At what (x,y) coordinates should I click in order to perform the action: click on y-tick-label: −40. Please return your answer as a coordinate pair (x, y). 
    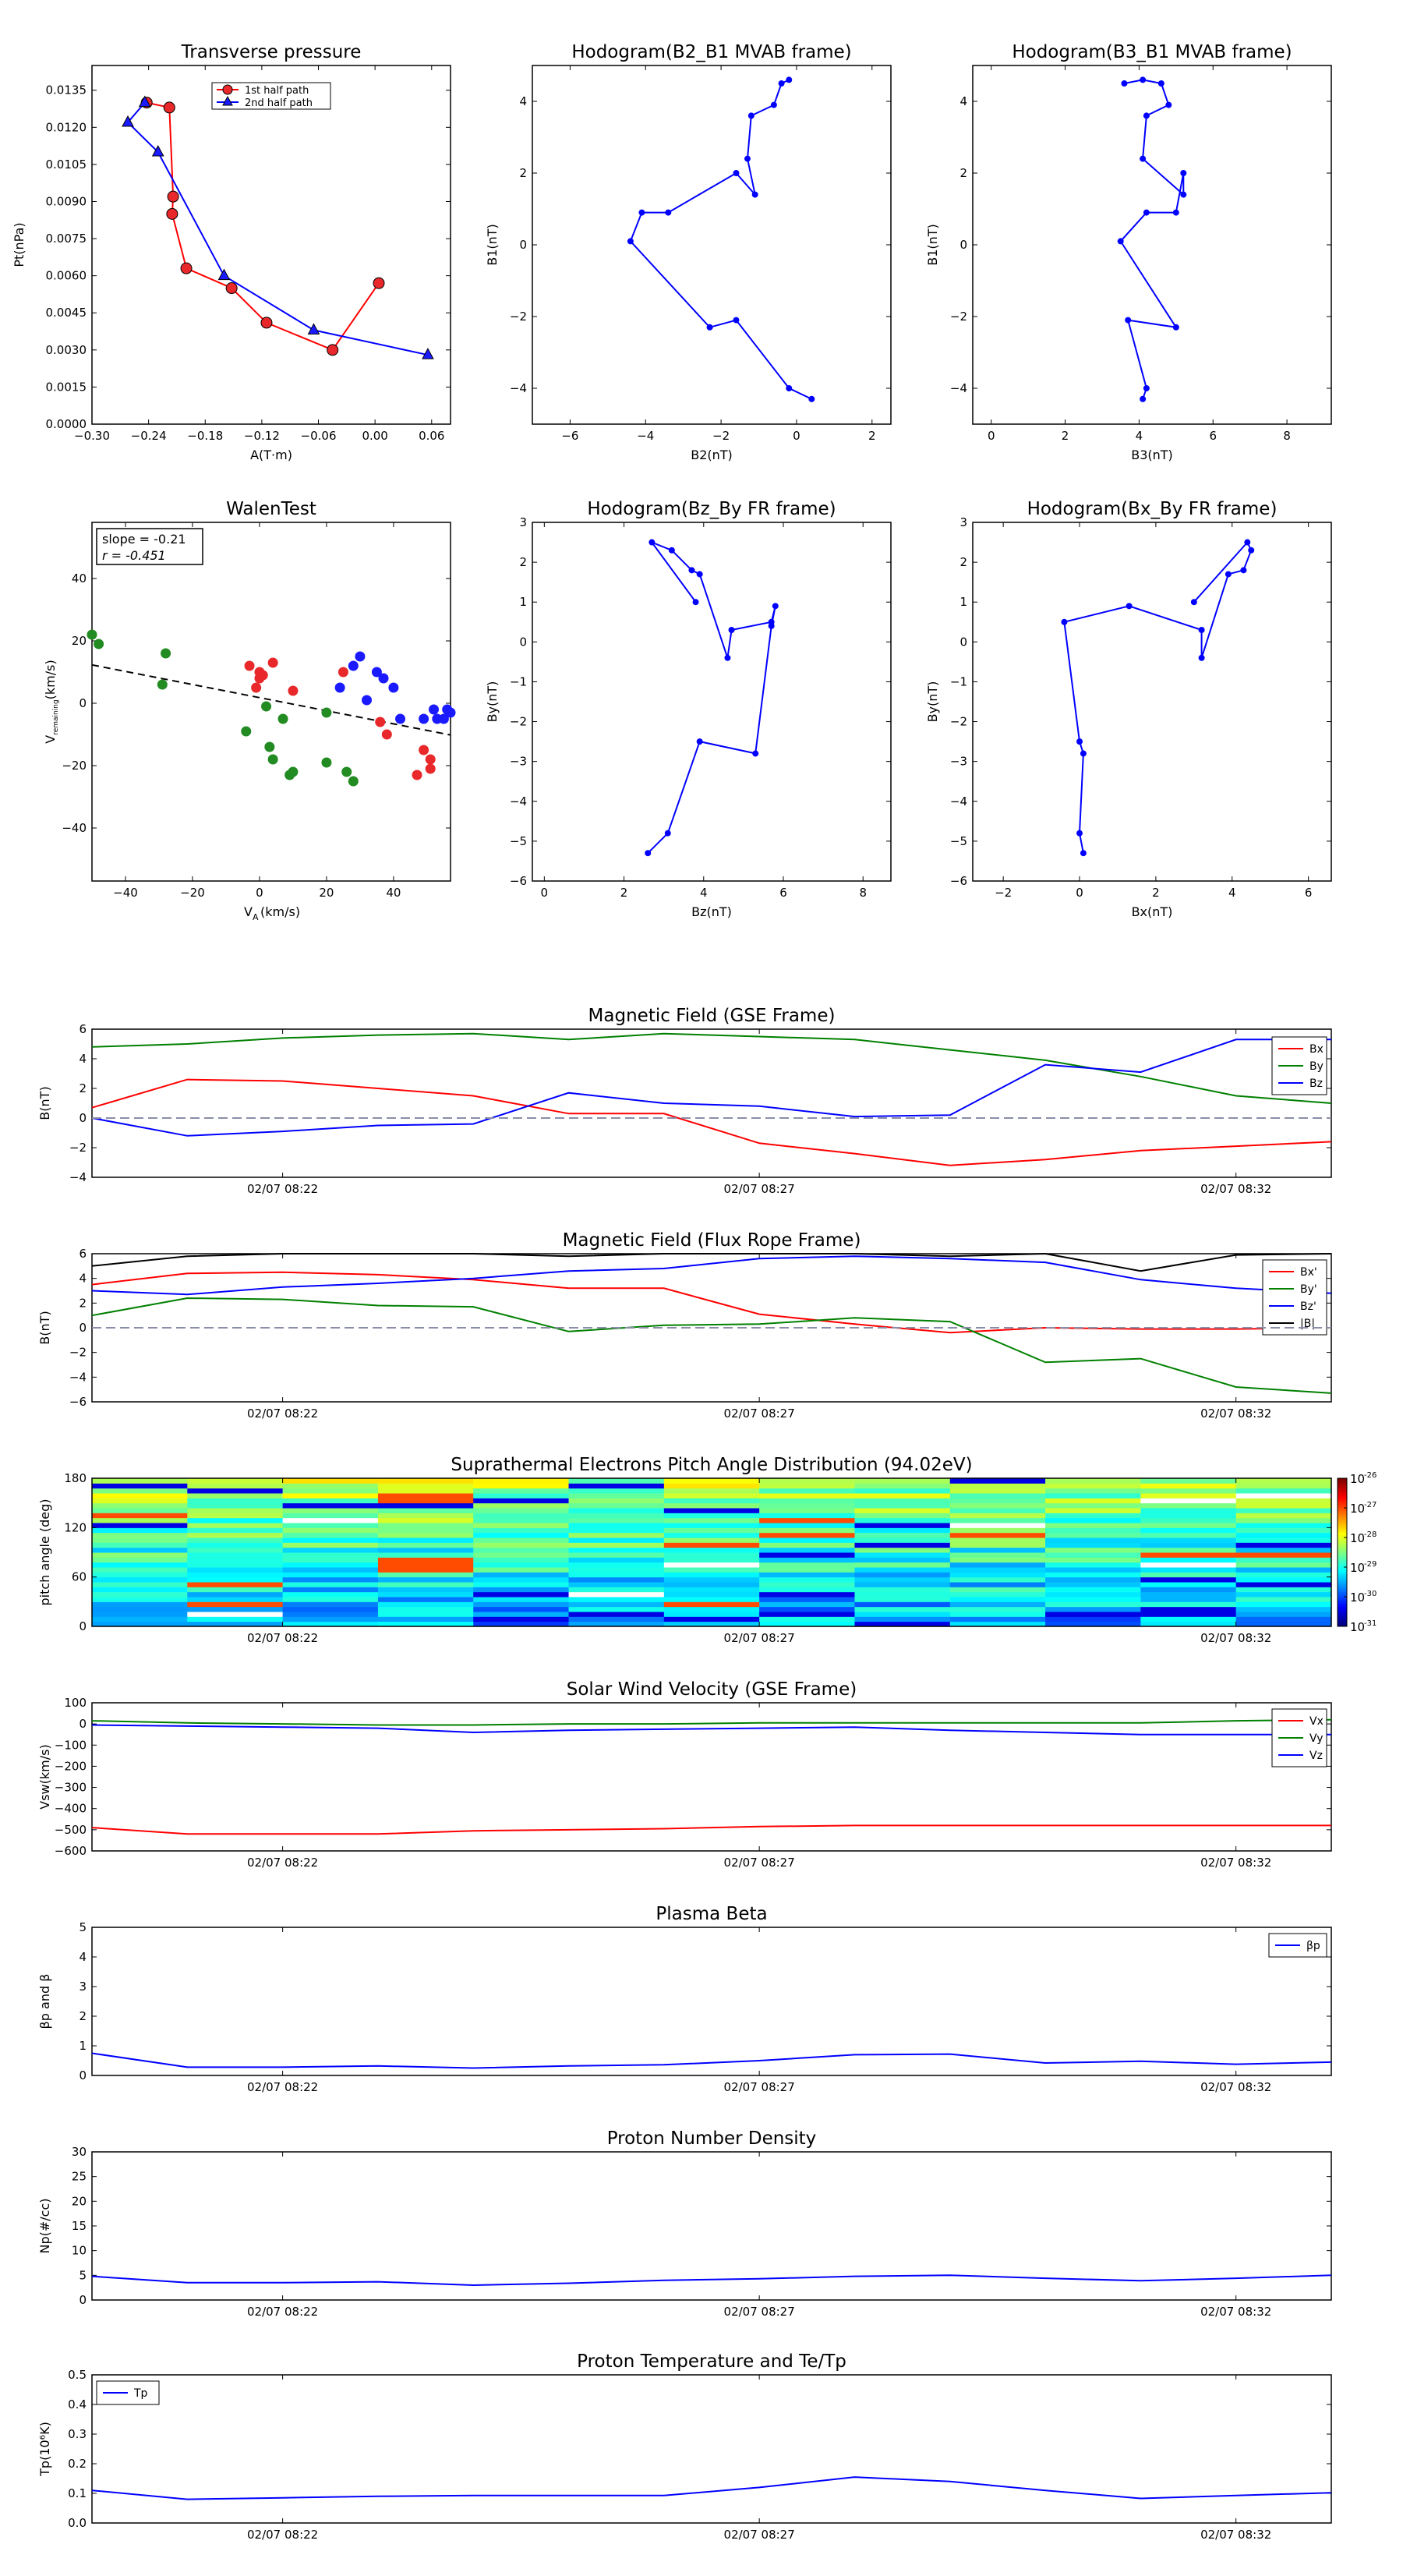
    Looking at the image, I should click on (74, 828).